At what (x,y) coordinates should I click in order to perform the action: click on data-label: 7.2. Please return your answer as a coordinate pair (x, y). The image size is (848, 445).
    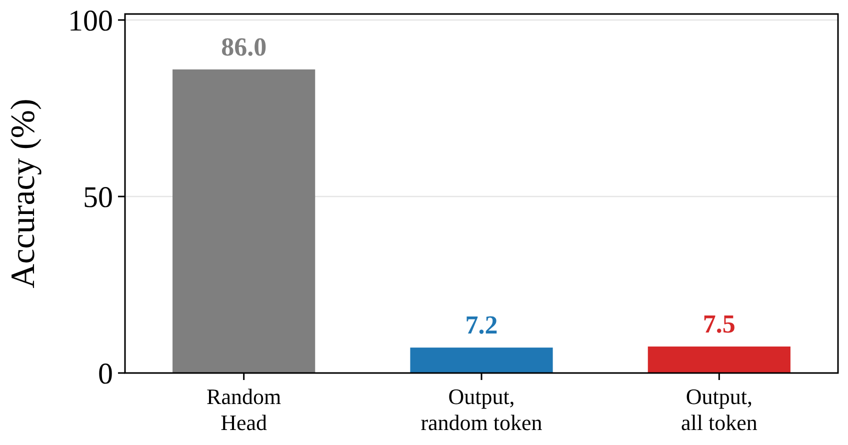
    Looking at the image, I should click on (481, 325).